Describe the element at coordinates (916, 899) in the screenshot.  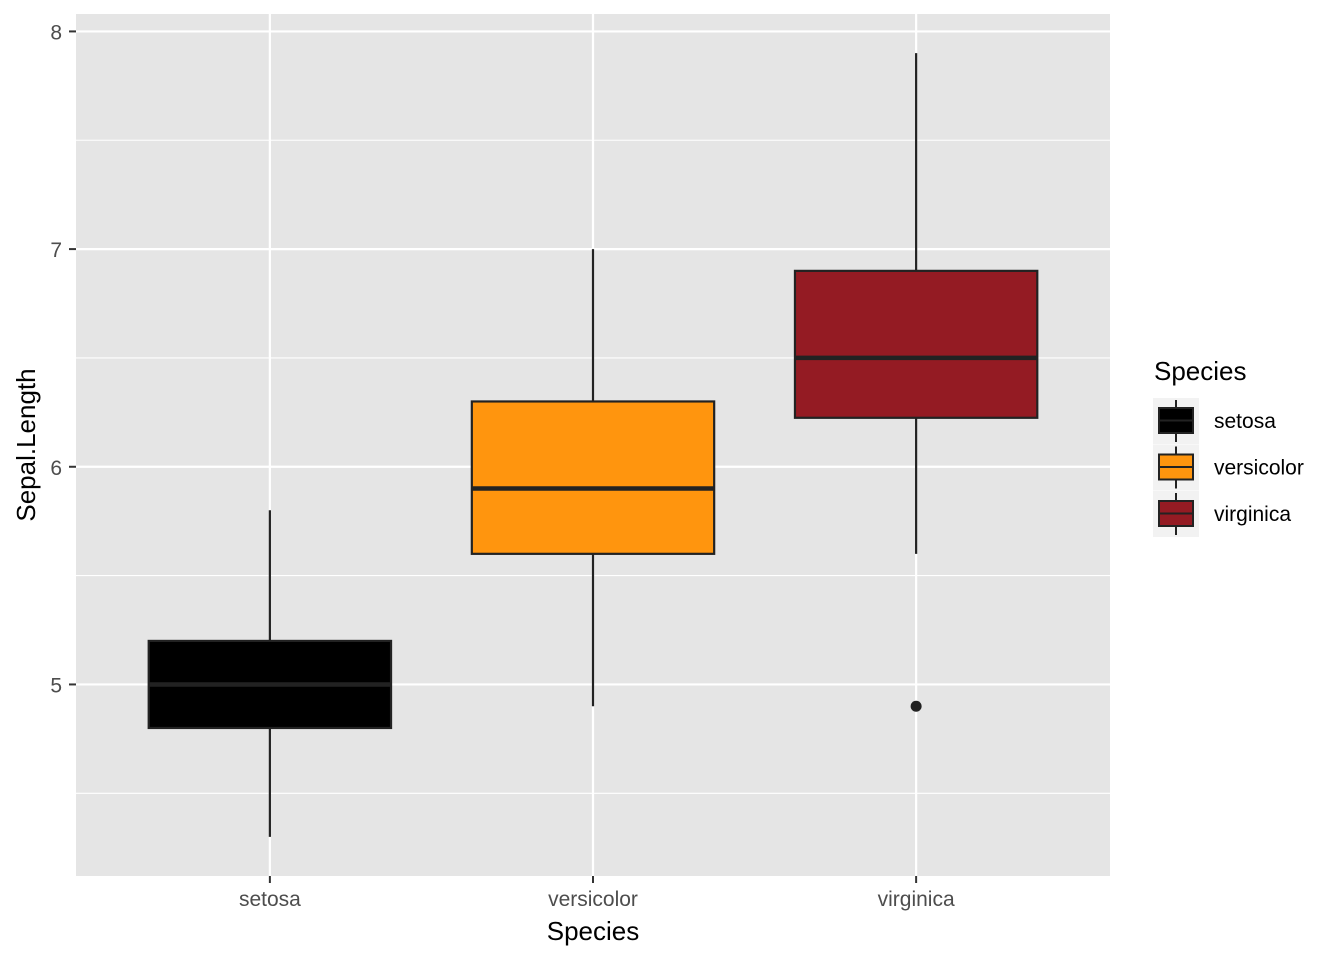
I see `x-tick-label: virginica` at that location.